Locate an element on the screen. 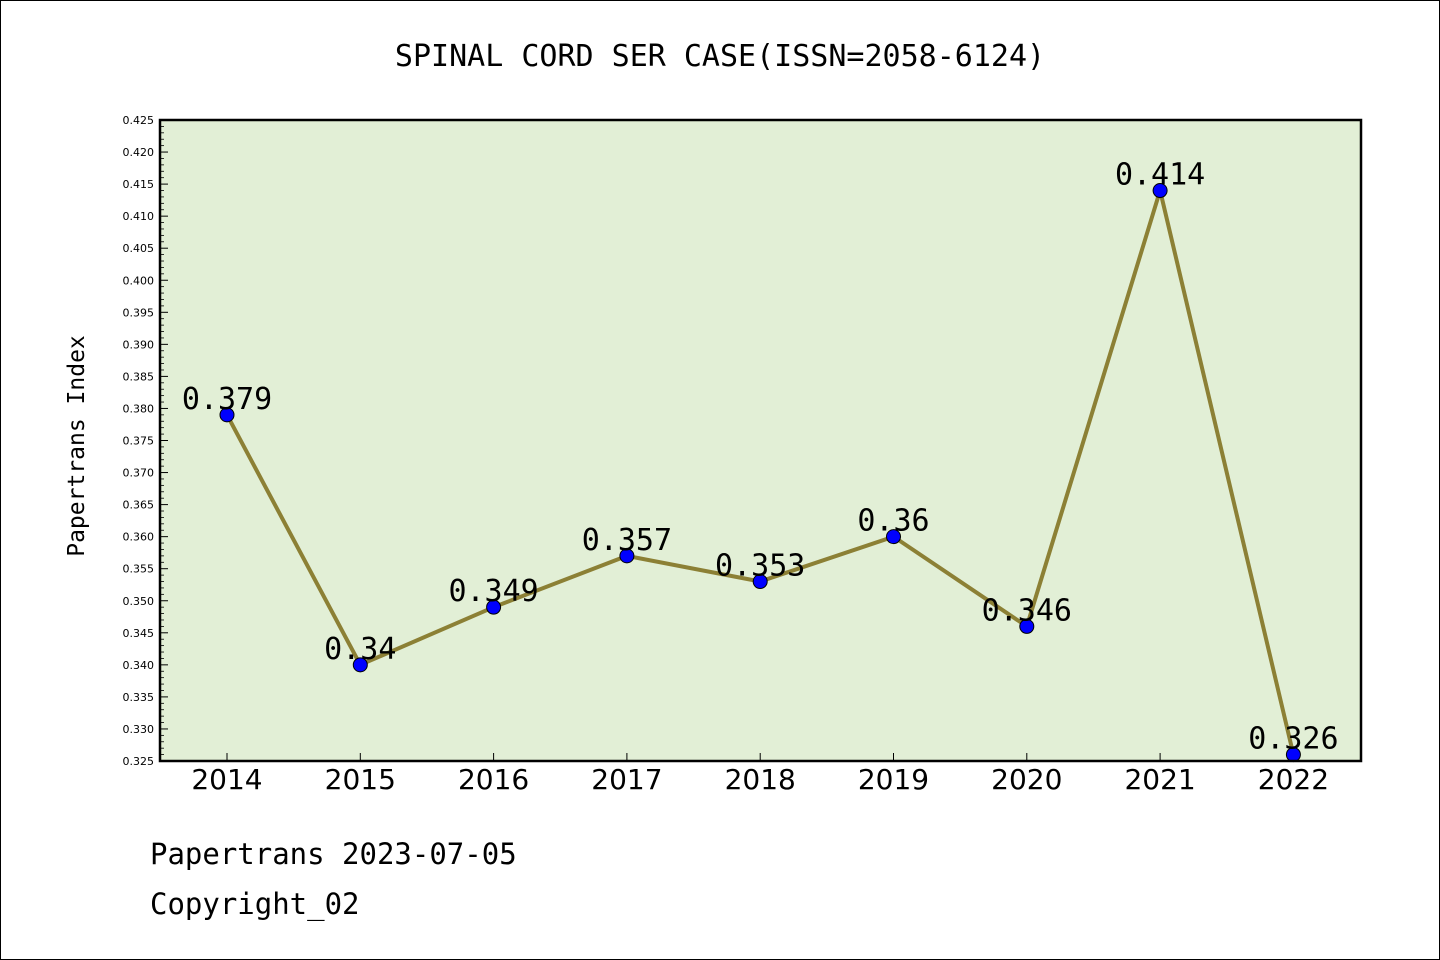 Image resolution: width=1440 pixels, height=960 pixels. x-tick-label: 2016 is located at coordinates (493, 779).